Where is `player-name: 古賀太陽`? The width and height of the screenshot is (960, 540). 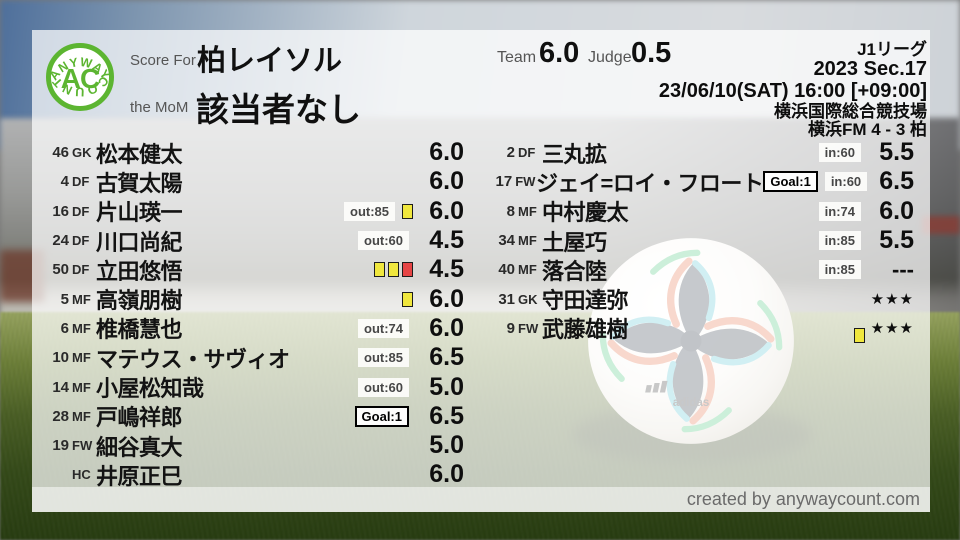
player-name: 古賀太陽 is located at coordinates (139, 183).